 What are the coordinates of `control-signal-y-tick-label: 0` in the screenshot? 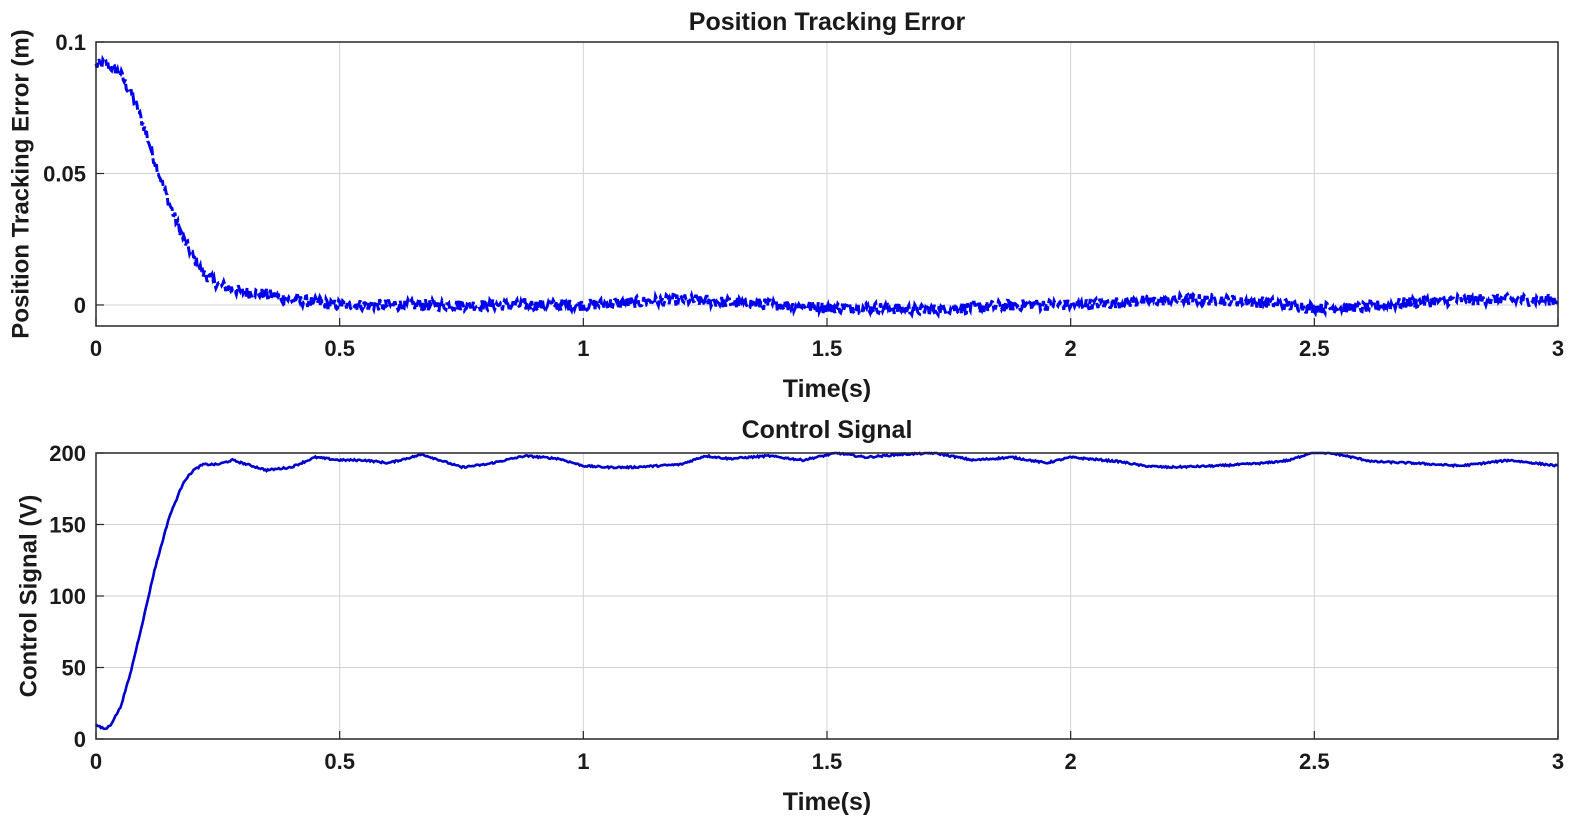 It's located at (80, 739).